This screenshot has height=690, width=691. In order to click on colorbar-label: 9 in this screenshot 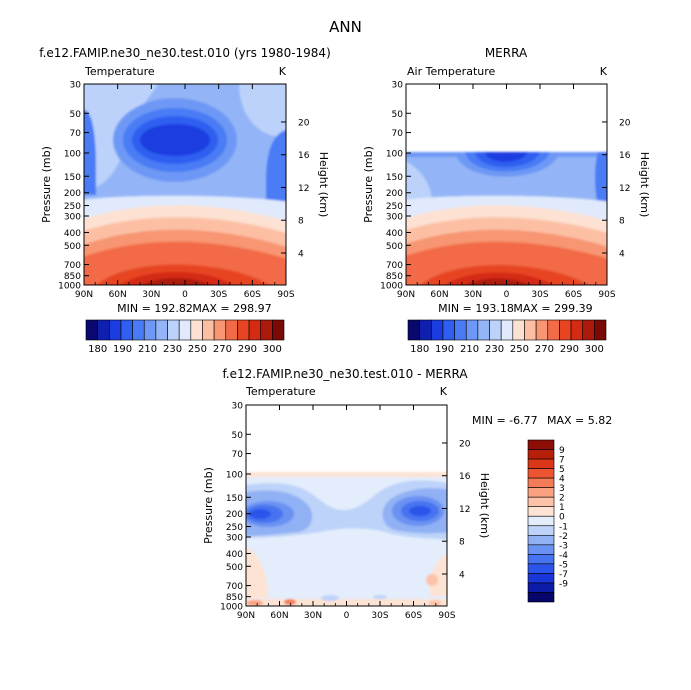, I will do `click(562, 451)`.